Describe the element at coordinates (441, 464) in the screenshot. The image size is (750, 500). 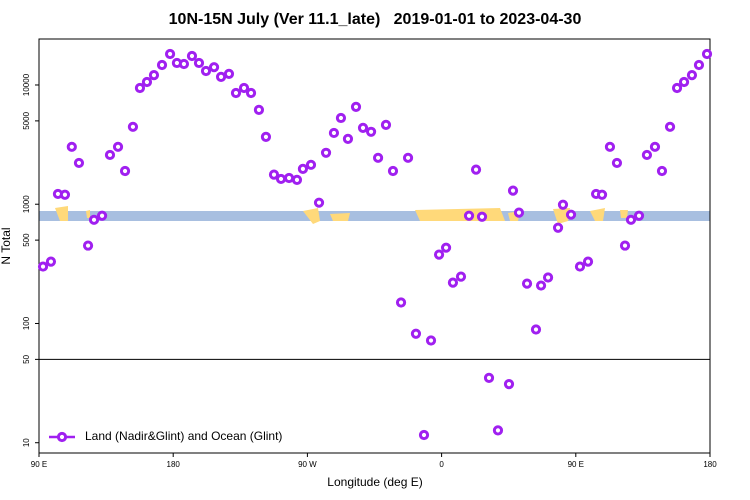
I see `x-tick-label: 0` at that location.